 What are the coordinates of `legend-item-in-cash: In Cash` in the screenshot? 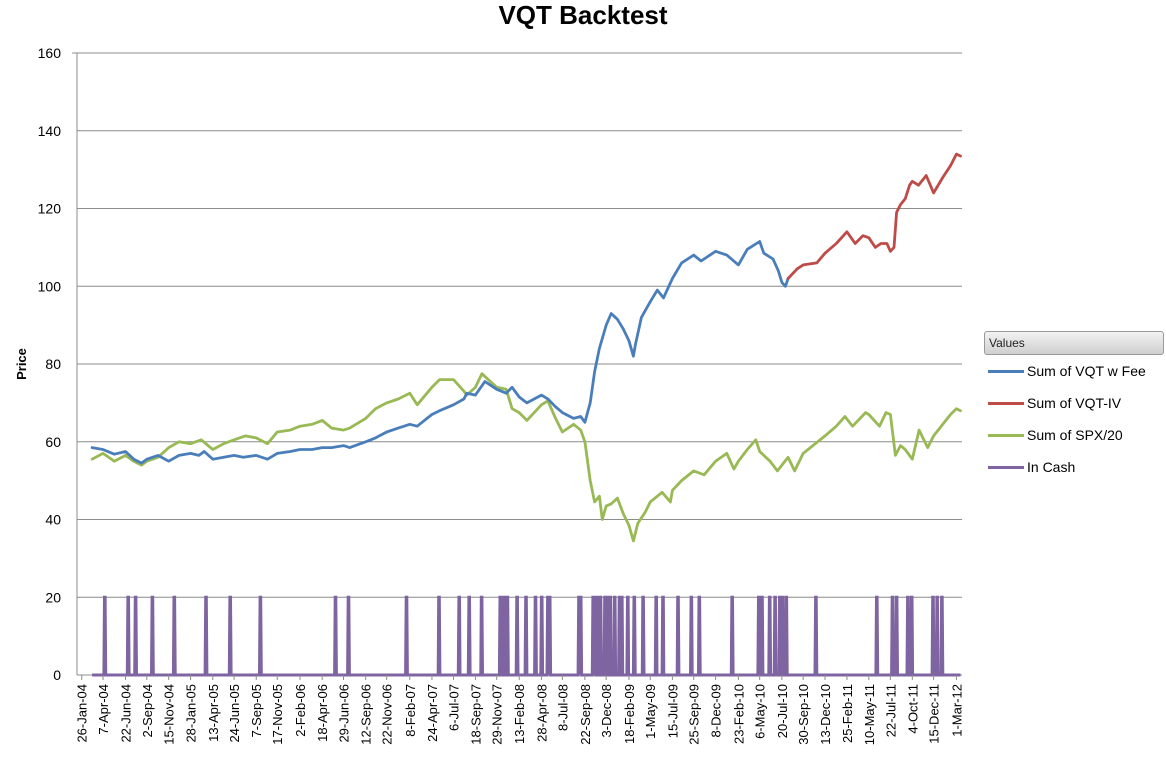 It's located at (1074, 467).